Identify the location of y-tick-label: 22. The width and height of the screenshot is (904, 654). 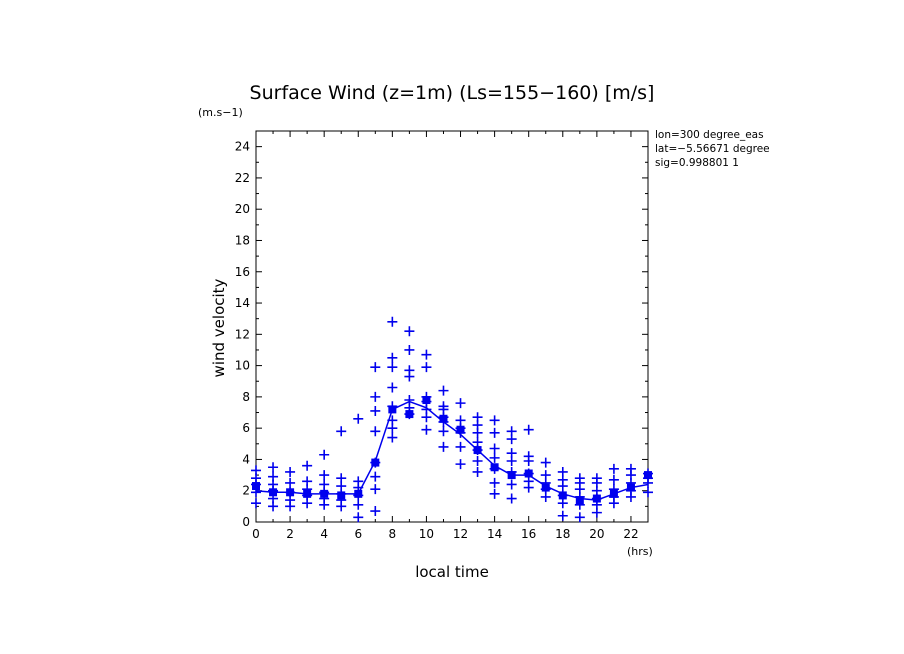
(242, 178).